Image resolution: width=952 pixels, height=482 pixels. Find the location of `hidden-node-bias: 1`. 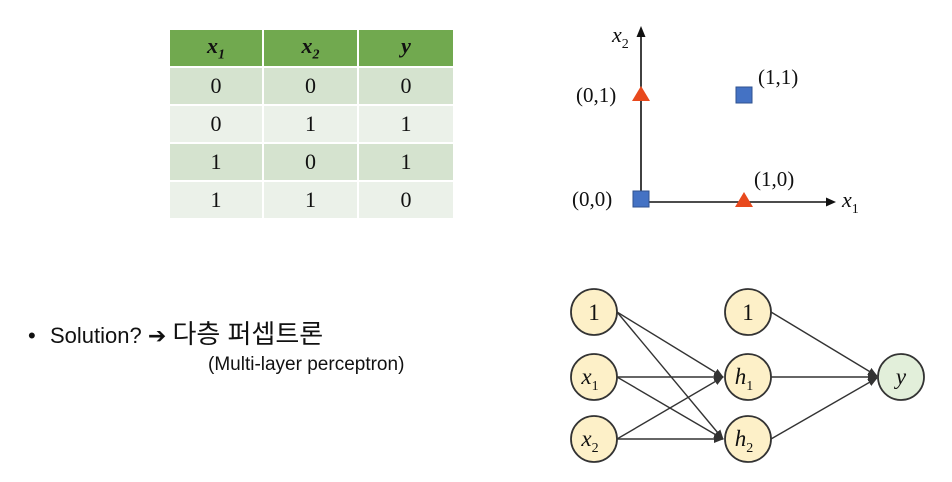

hidden-node-bias: 1 is located at coordinates (748, 312).